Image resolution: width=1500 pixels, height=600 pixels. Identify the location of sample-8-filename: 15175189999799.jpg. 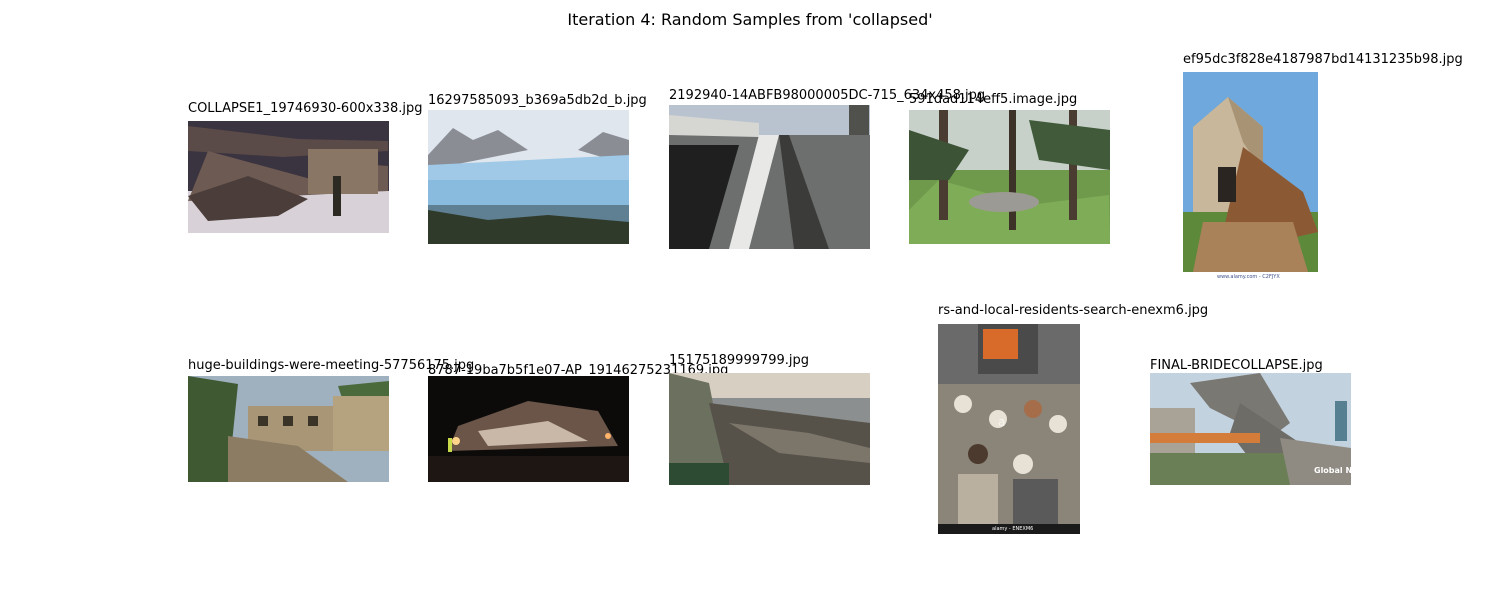
(739, 360).